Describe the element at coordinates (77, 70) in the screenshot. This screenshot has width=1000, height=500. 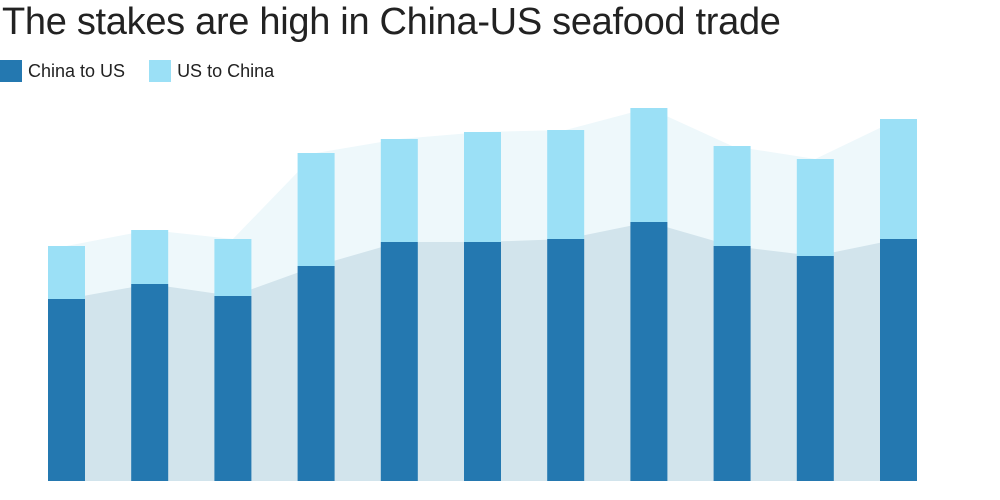
I see `legend-label-china-to-us: China to US` at that location.